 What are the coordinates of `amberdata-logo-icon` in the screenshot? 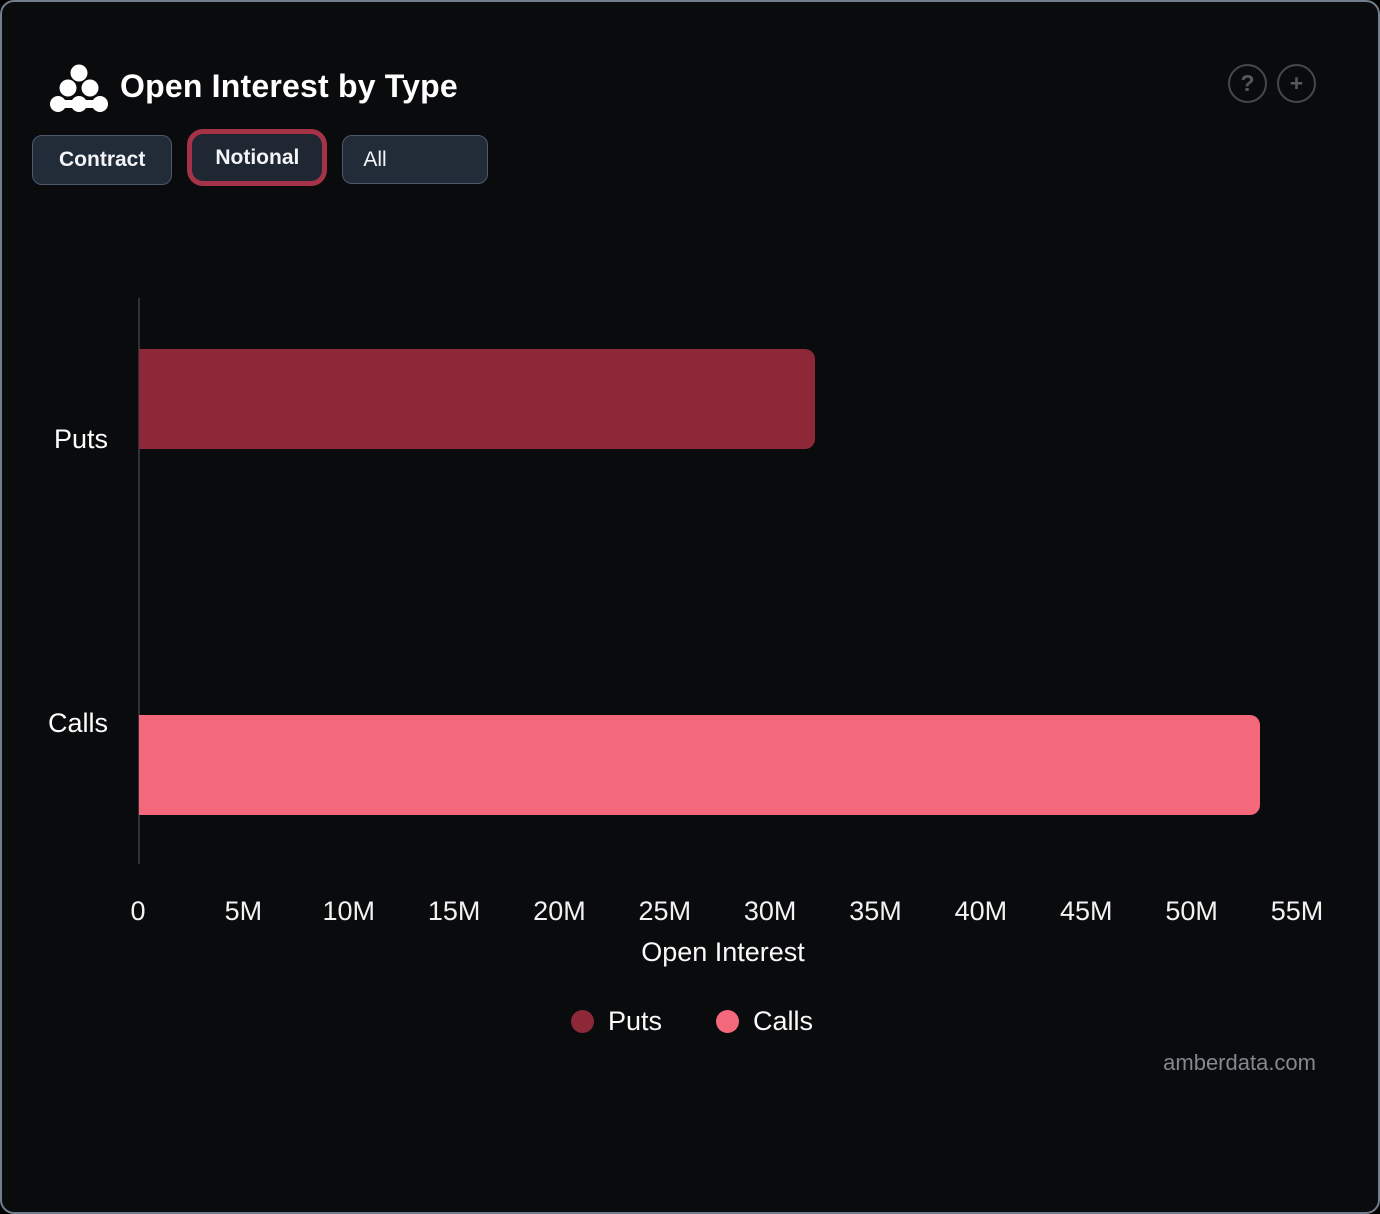 It's located at (79, 88).